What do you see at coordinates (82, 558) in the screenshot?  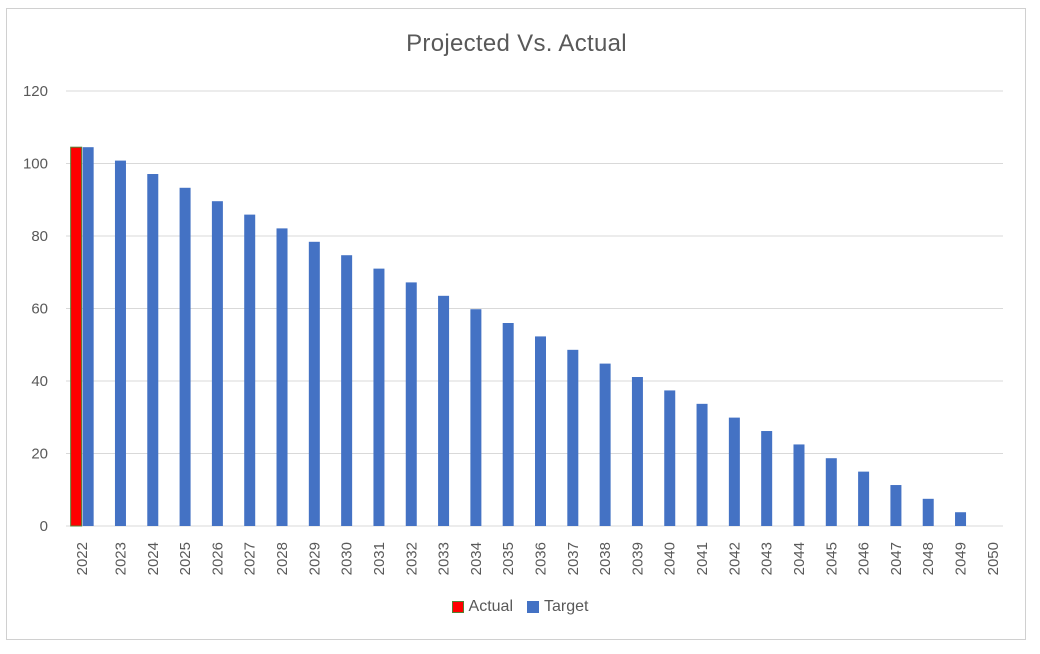 I see `x-tick-label: 2022` at bounding box center [82, 558].